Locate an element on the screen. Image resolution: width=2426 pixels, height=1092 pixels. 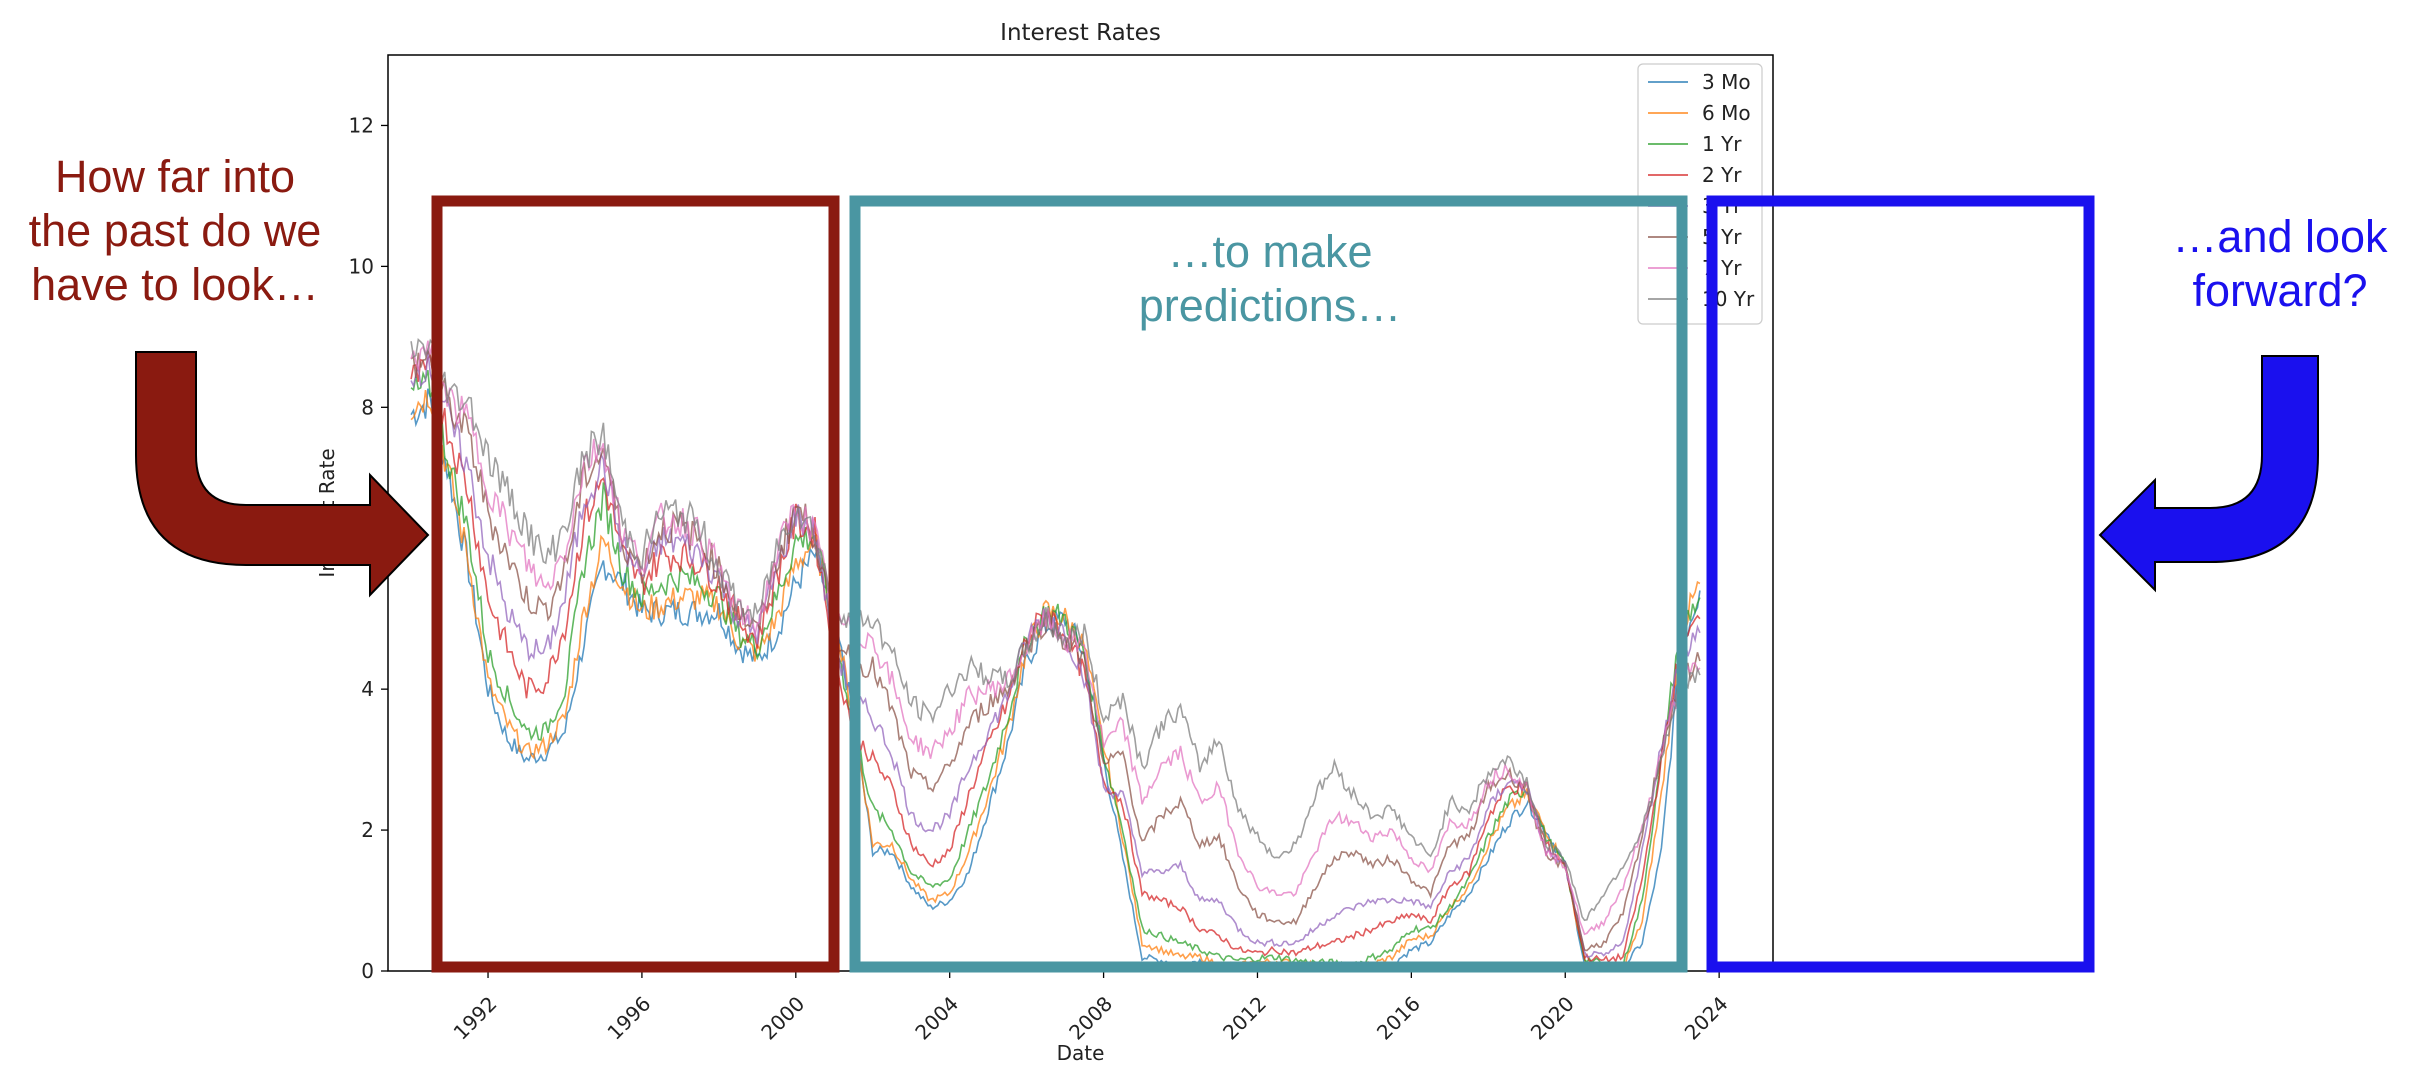
y-tick-label: 12 is located at coordinates (361, 125).